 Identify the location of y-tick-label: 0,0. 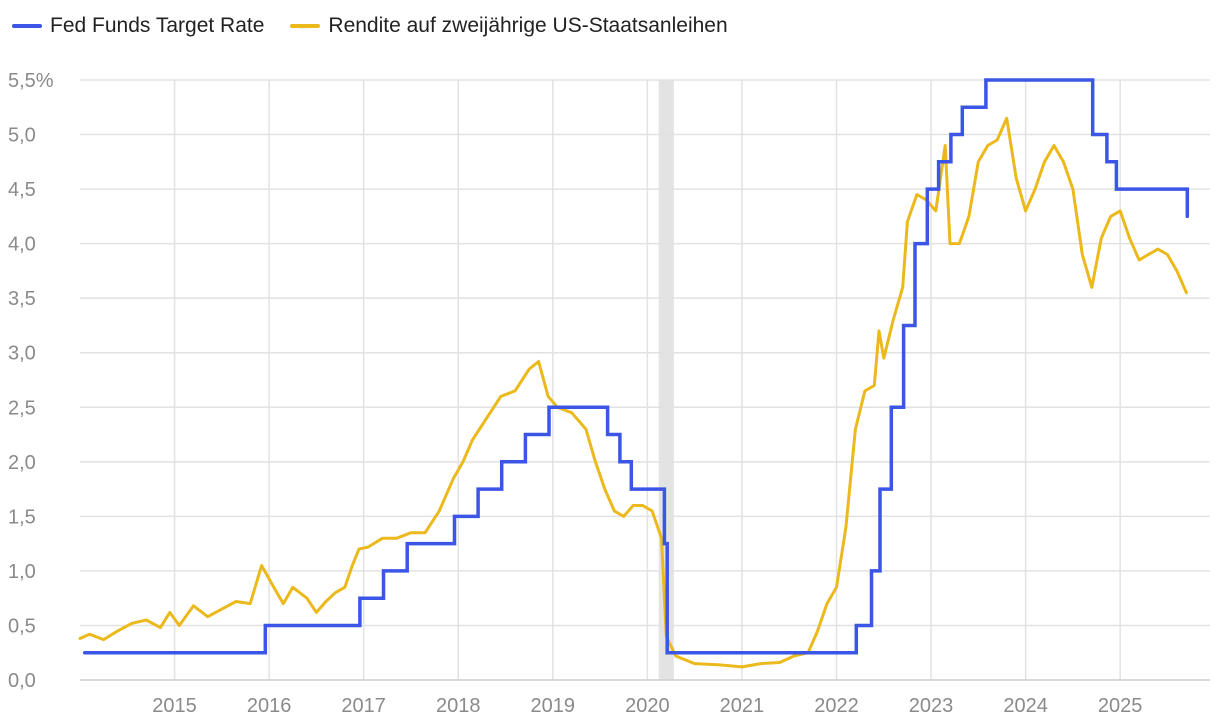
(22, 681).